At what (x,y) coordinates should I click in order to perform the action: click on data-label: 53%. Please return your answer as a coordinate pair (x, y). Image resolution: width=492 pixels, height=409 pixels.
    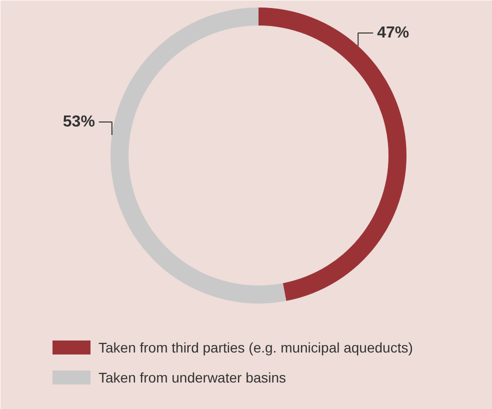
    Looking at the image, I should click on (78, 122).